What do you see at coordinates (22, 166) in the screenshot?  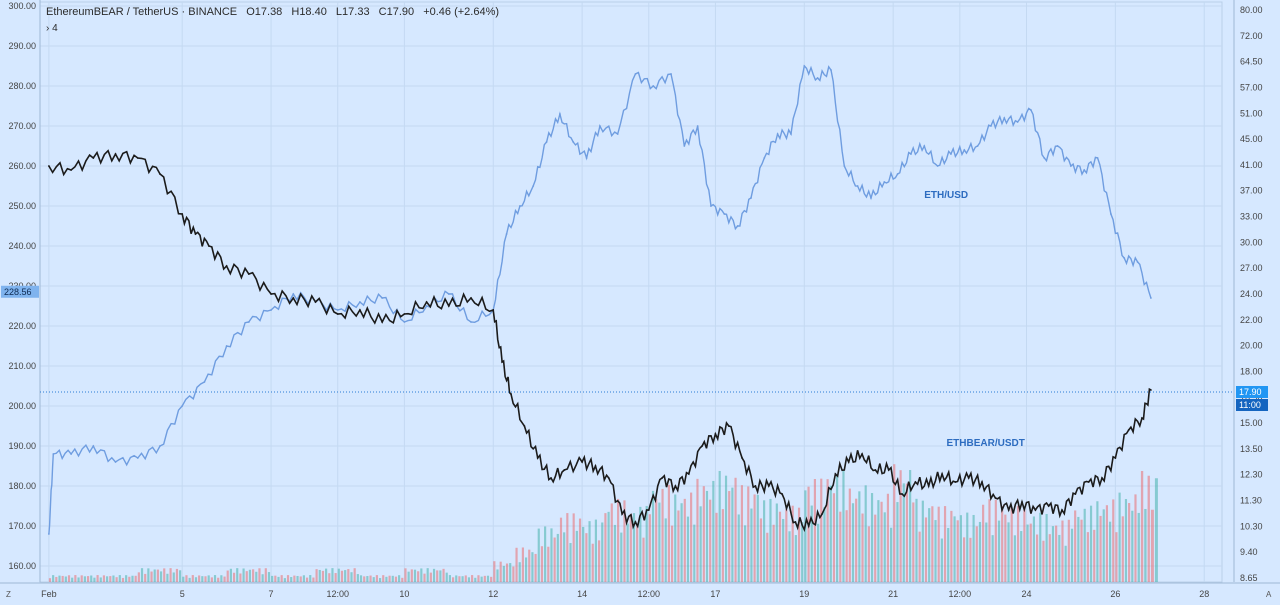 I see `y-tick-left: 260.00` at bounding box center [22, 166].